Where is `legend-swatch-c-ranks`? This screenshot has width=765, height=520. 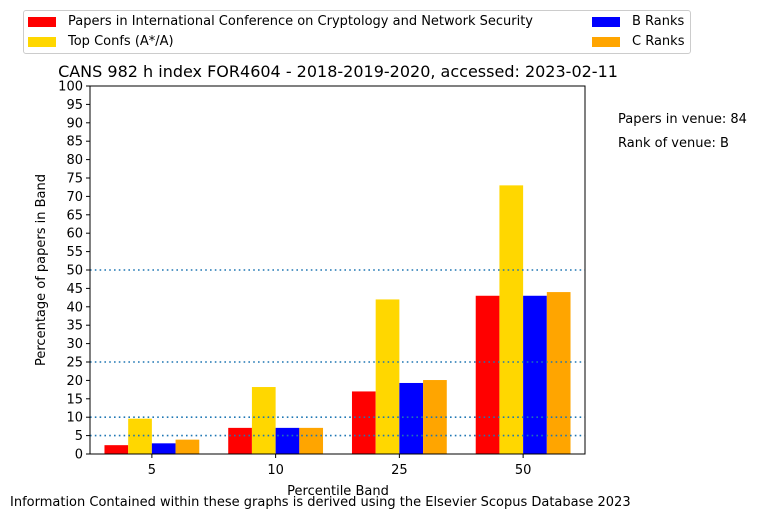
legend-swatch-c-ranks is located at coordinates (606, 42).